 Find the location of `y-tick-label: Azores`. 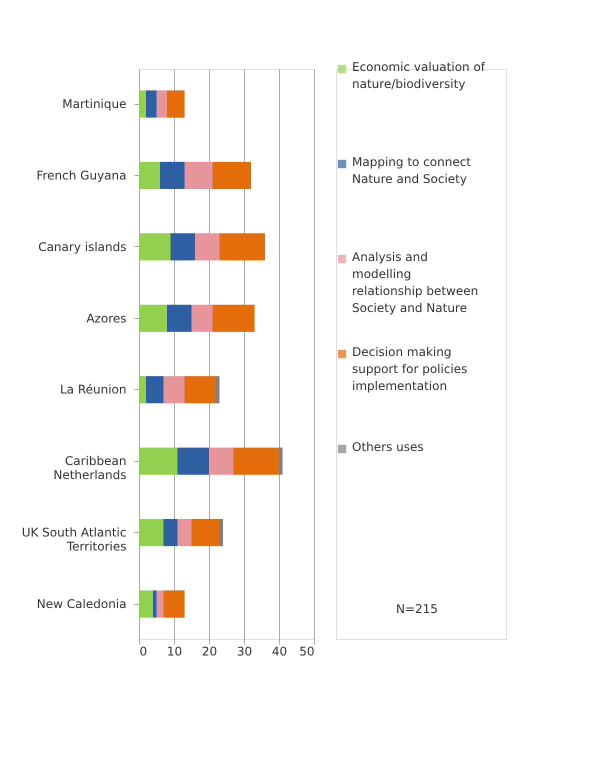

y-tick-label: Azores is located at coordinates (106, 318).